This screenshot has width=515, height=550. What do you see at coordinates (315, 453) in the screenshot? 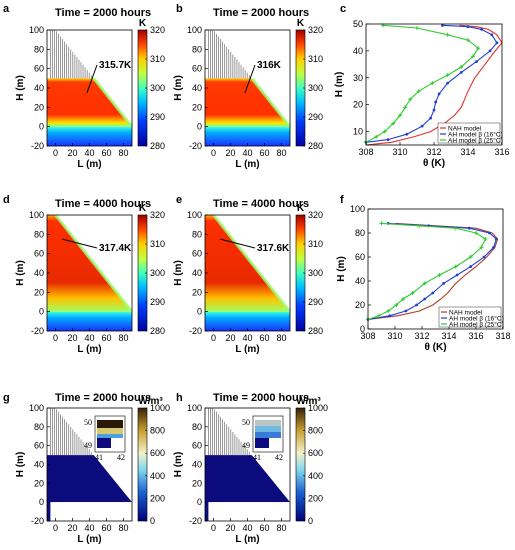
I see `colorbar-tick-label: 600` at bounding box center [315, 453].